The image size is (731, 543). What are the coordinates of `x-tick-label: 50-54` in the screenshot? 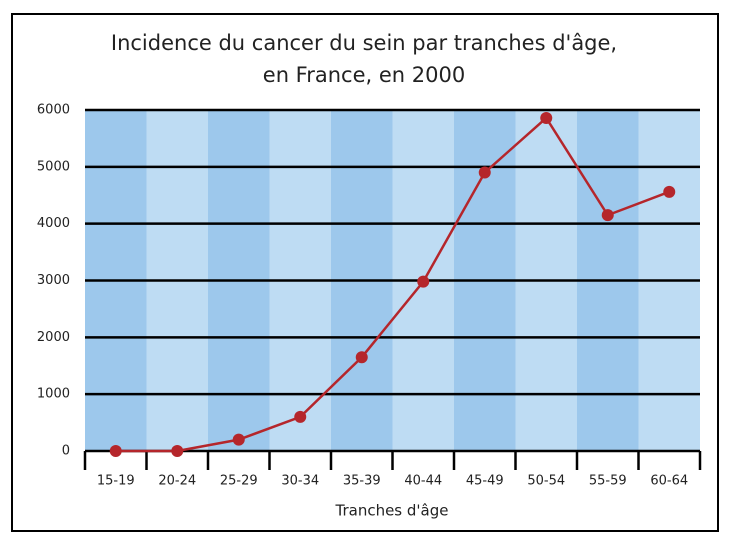 It's located at (546, 481).